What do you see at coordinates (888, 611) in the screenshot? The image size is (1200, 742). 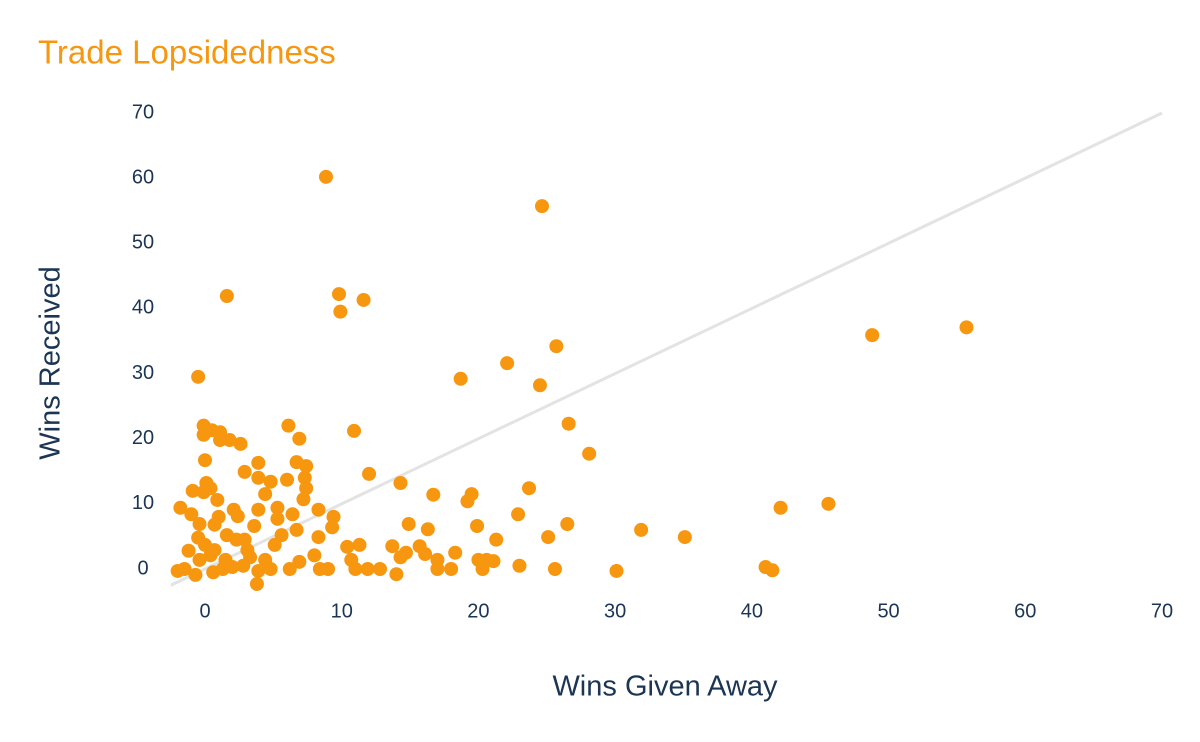 I see `x-tick-label: 50` at bounding box center [888, 611].